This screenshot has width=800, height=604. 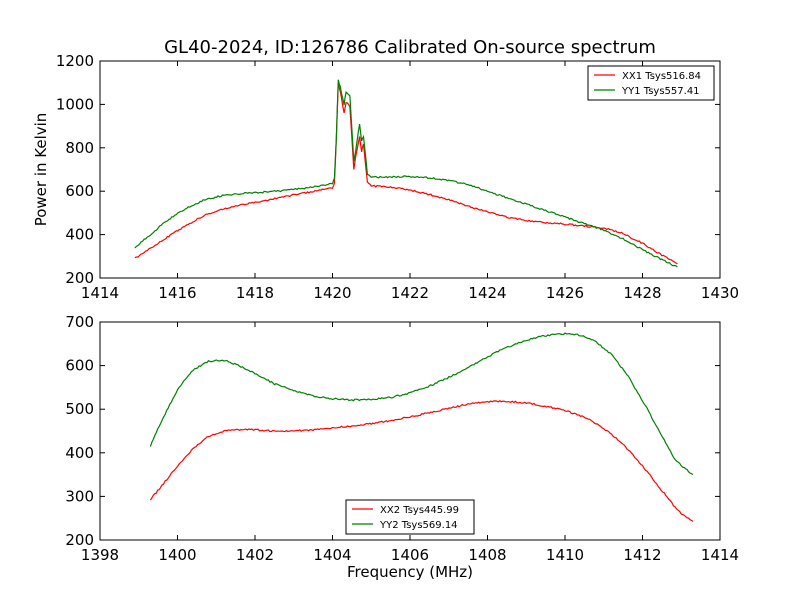 I want to click on x-tick-label: 1424, so click(x=487, y=293).